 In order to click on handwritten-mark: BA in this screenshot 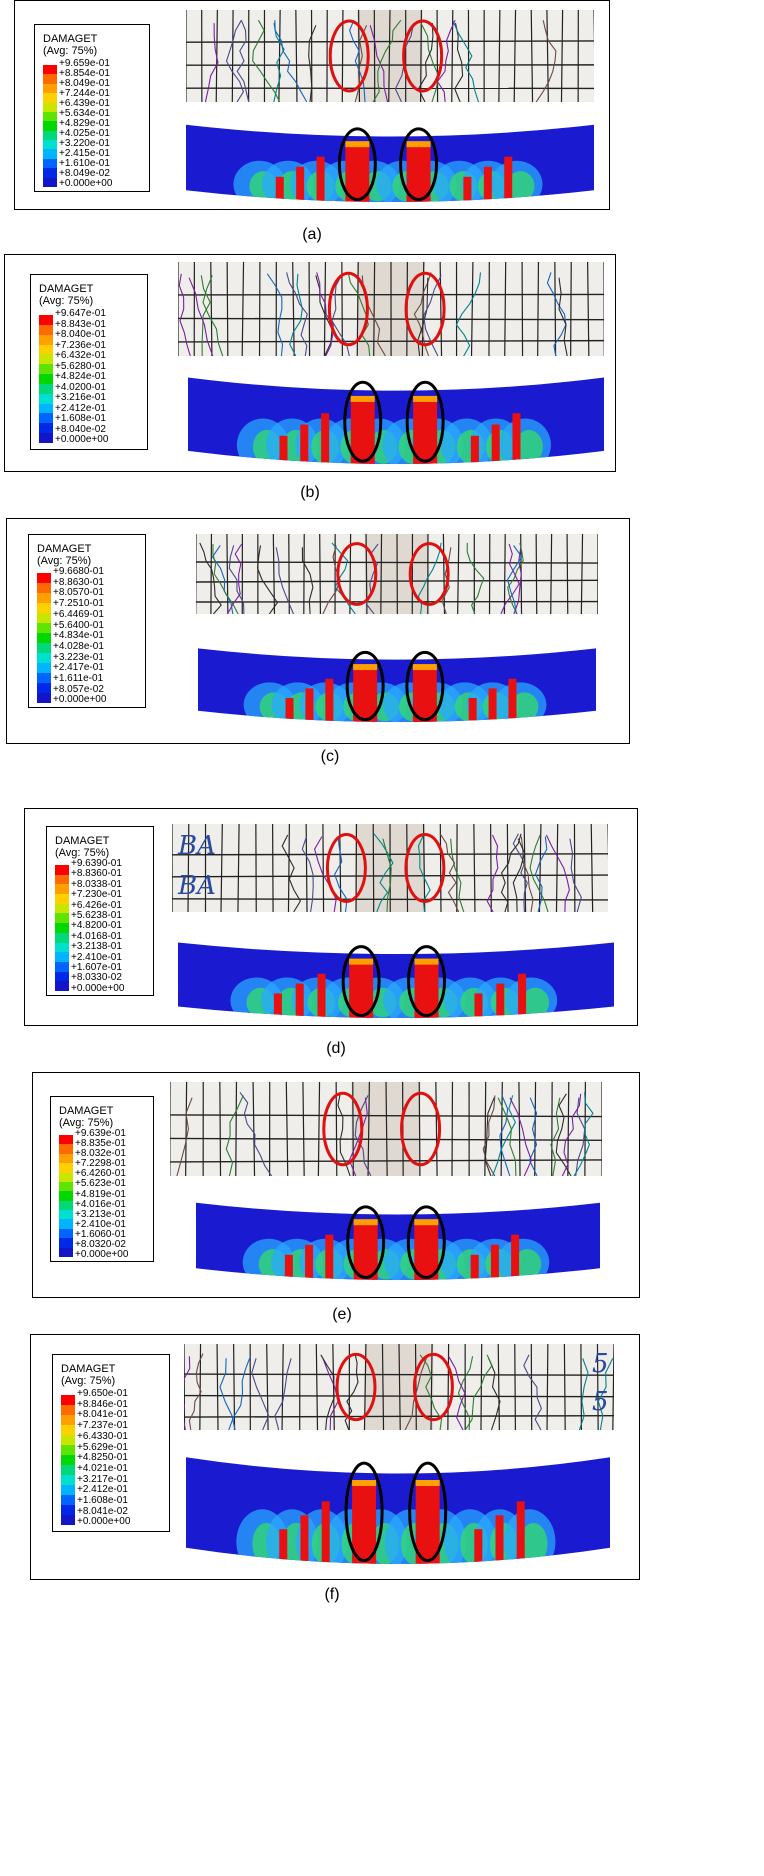, I will do `click(196, 886)`.